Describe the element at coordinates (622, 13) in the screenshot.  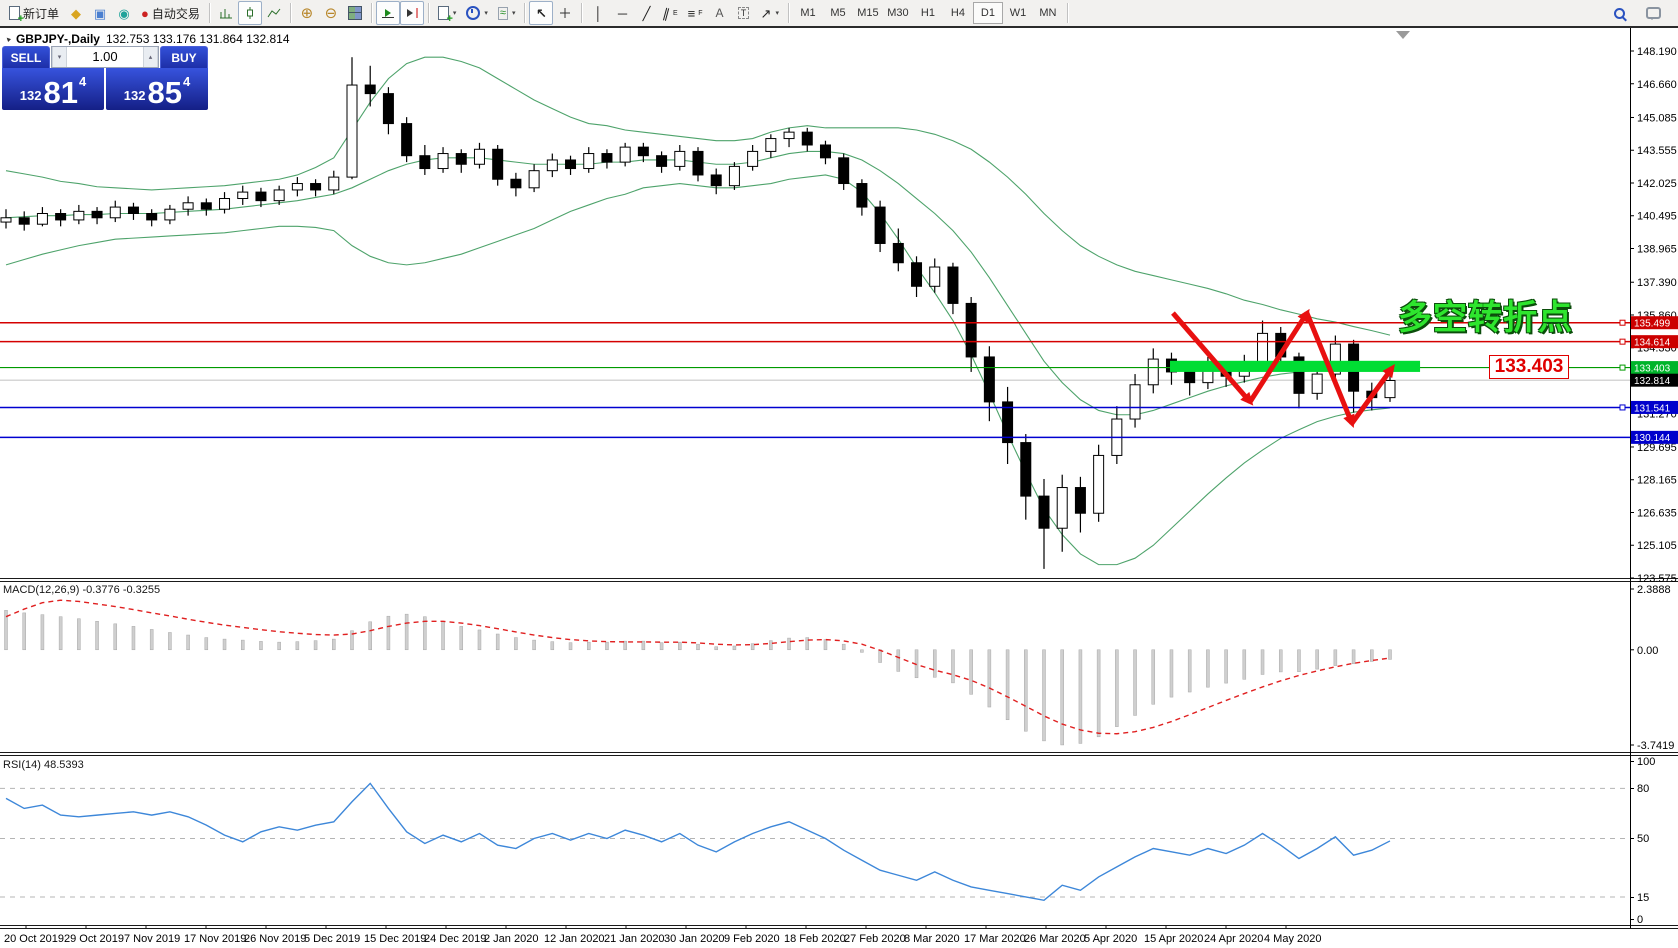
I see `horizontal-line-button: ─` at that location.